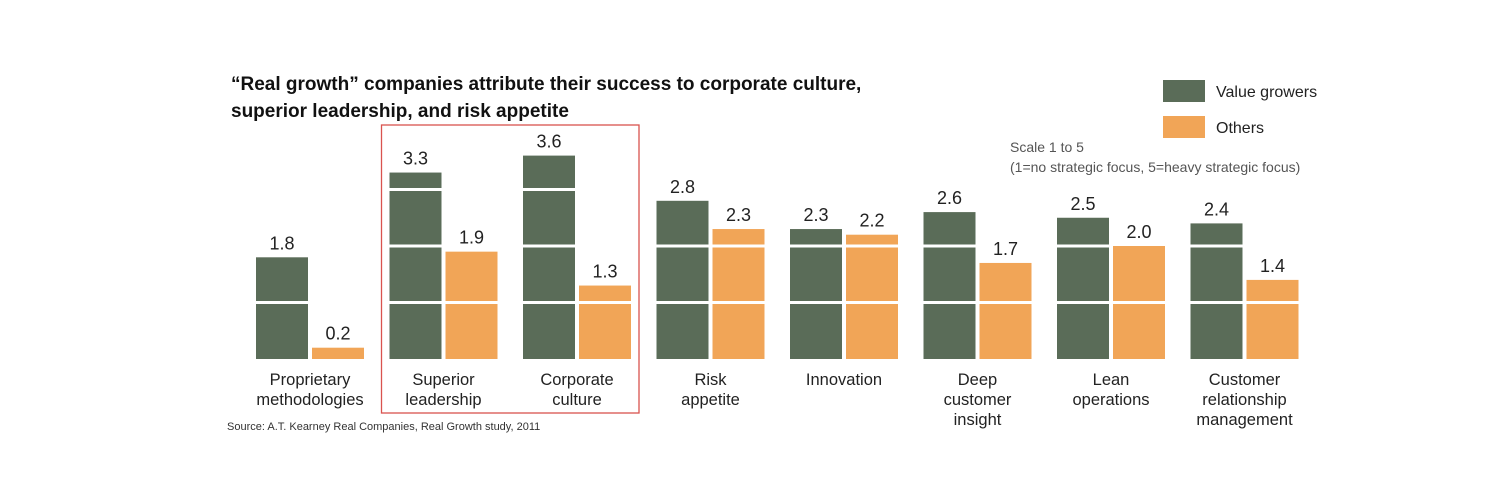  What do you see at coordinates (1138, 232) in the screenshot?
I see `value-label-others-7: 2.0` at bounding box center [1138, 232].